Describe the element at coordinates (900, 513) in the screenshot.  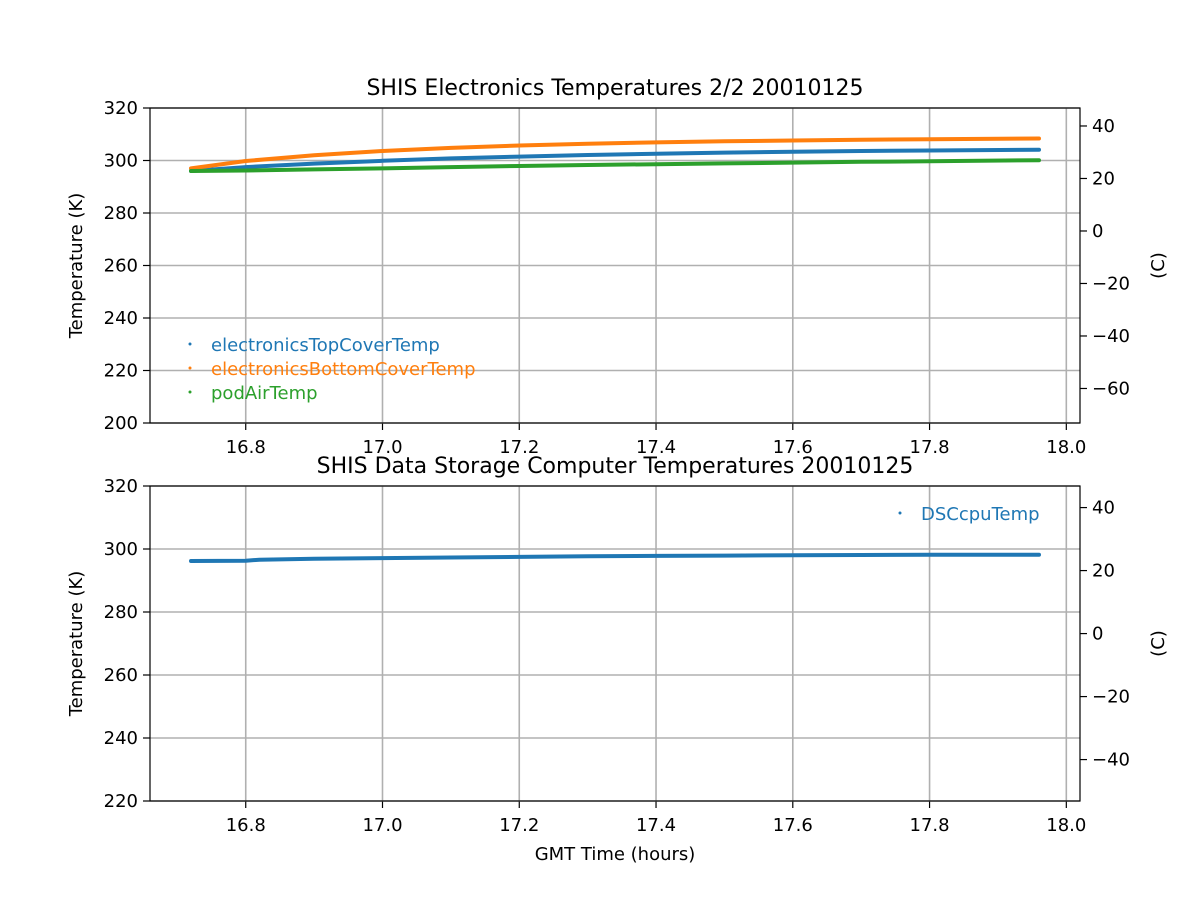
I see `legend-marker-DSCcpuTemp` at that location.